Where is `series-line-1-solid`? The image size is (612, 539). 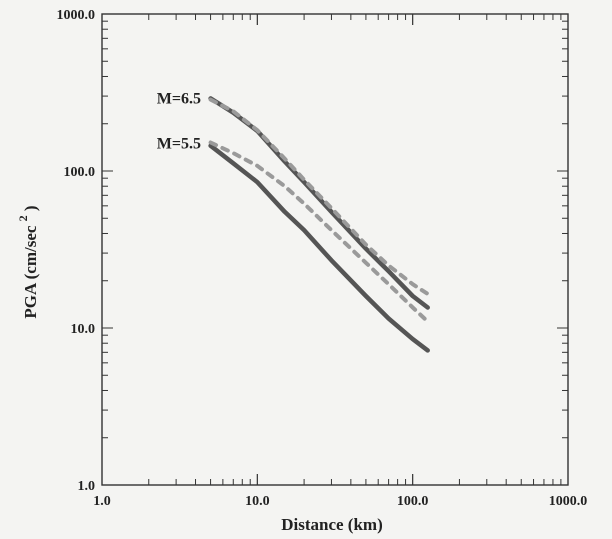 series-line-1-solid is located at coordinates (319, 203).